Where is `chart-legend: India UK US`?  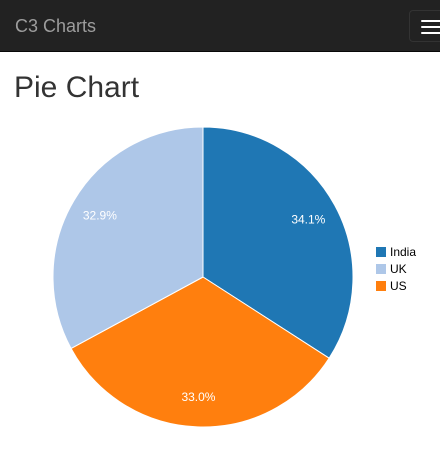
chart-legend: India UK US is located at coordinates (396, 269).